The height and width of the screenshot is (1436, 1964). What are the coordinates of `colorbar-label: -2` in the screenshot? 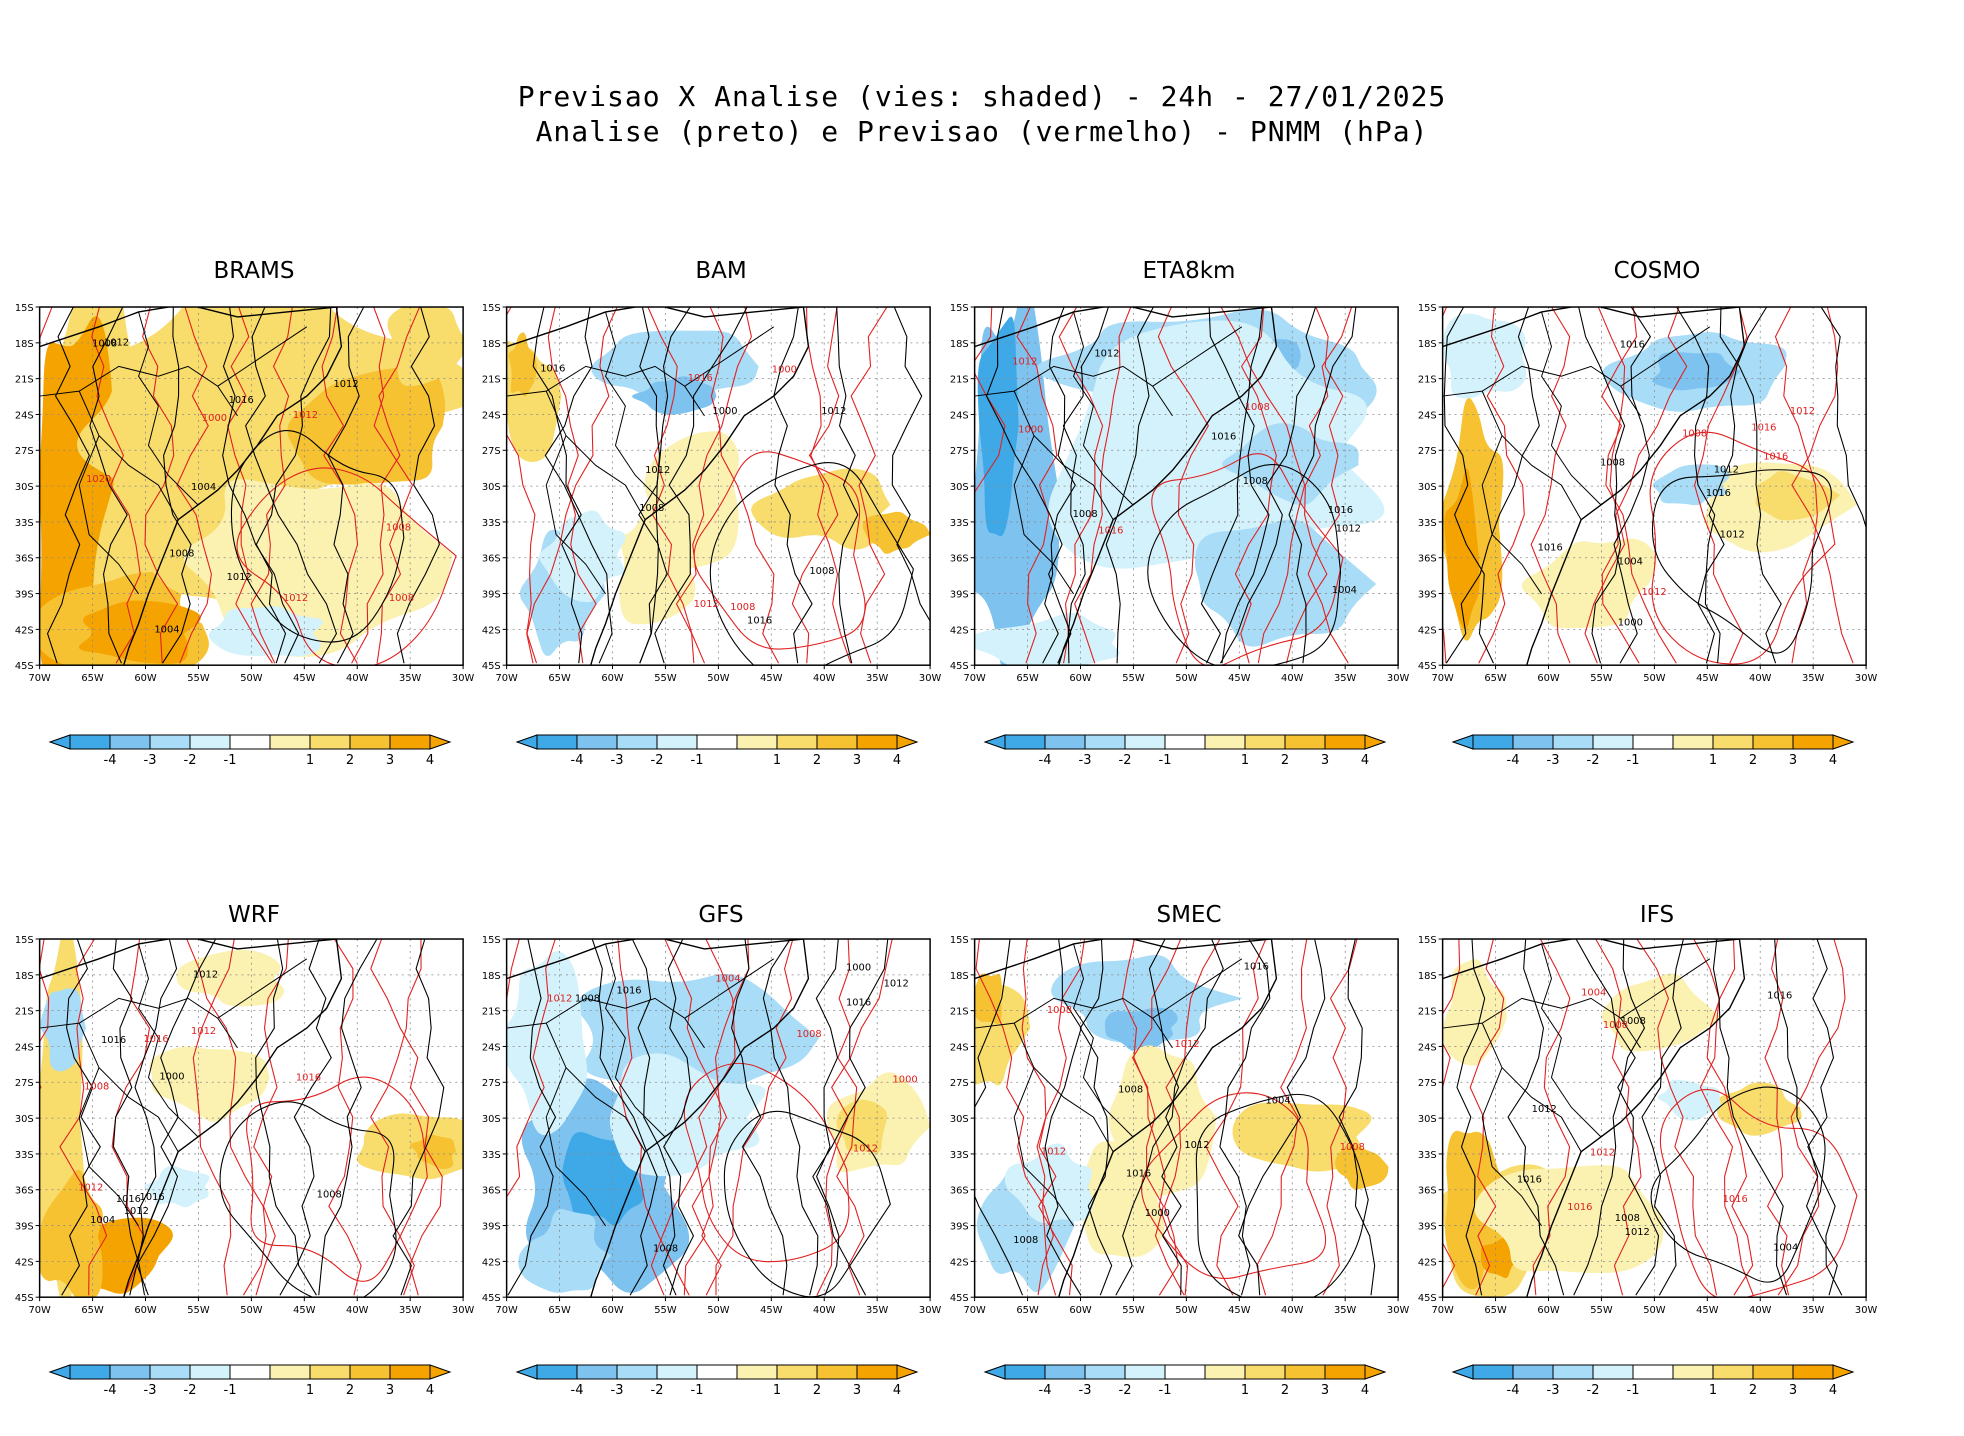 It's located at (1125, 760).